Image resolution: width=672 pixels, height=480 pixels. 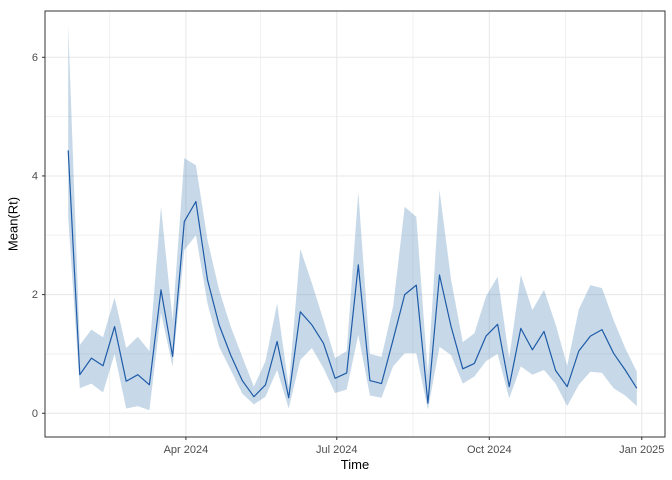 I want to click on x-tick-label: Jul 2024, so click(x=337, y=450).